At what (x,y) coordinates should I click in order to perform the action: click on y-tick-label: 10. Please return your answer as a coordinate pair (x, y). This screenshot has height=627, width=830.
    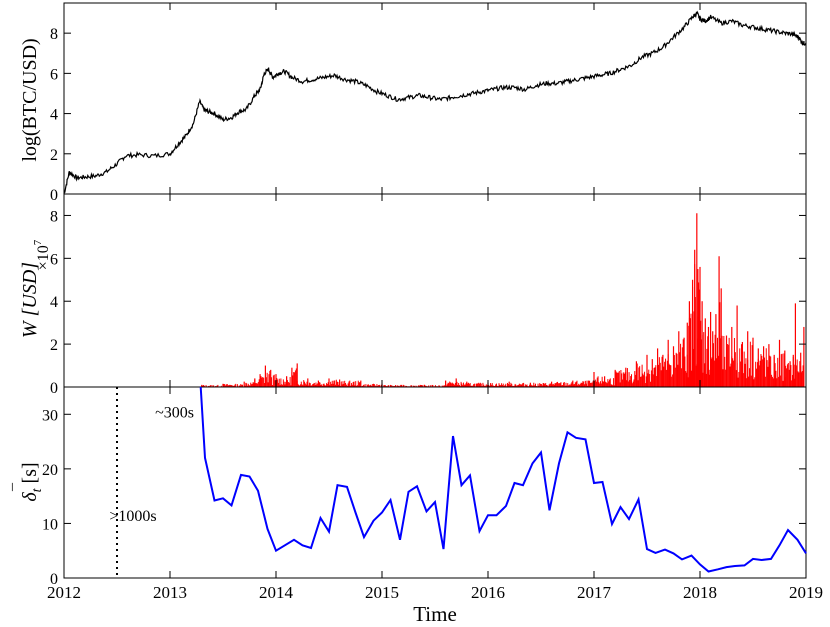
    Looking at the image, I should click on (50, 524).